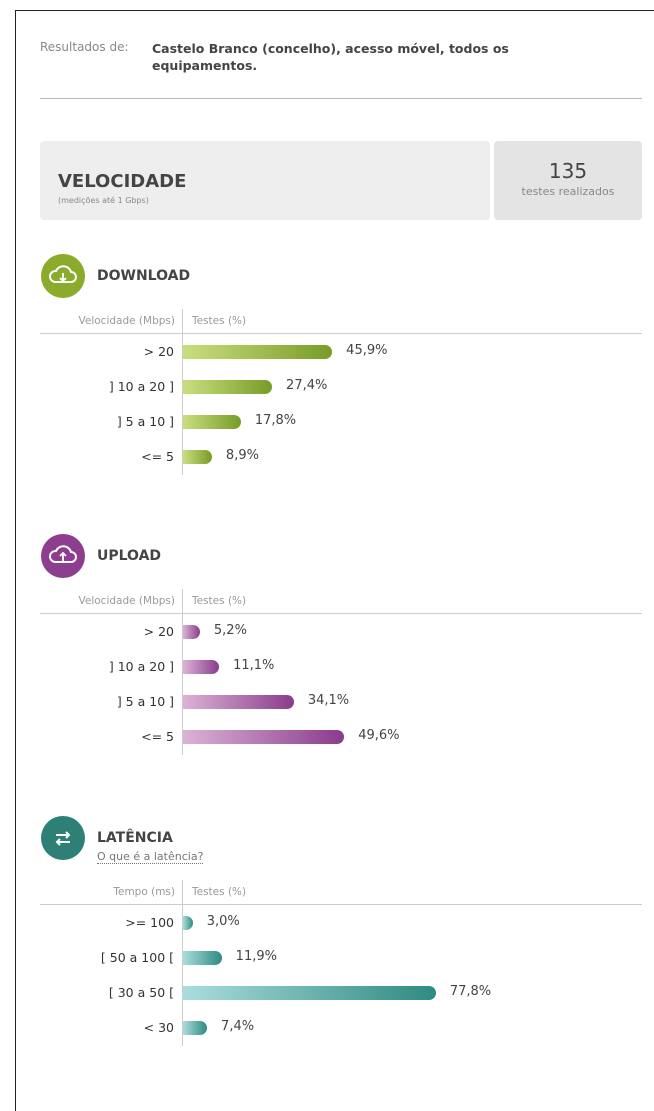 The width and height of the screenshot is (654, 1111). What do you see at coordinates (230, 630) in the screenshot?
I see `value-label: 5,2%` at bounding box center [230, 630].